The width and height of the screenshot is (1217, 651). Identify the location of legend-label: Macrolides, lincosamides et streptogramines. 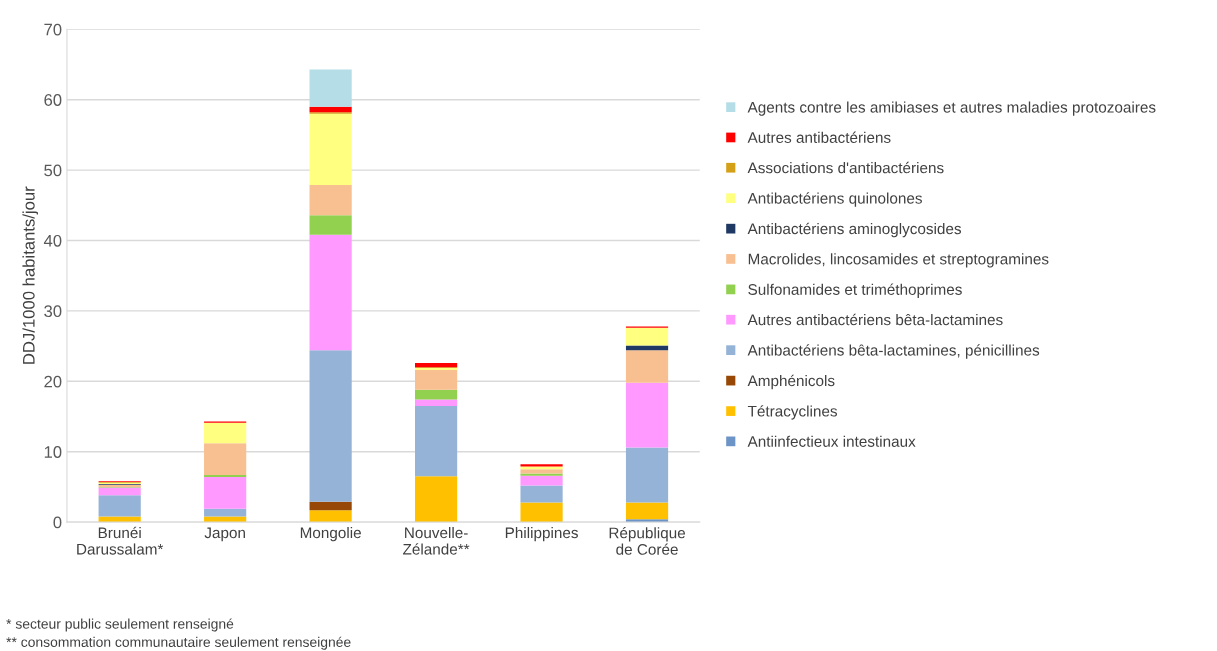
(898, 260).